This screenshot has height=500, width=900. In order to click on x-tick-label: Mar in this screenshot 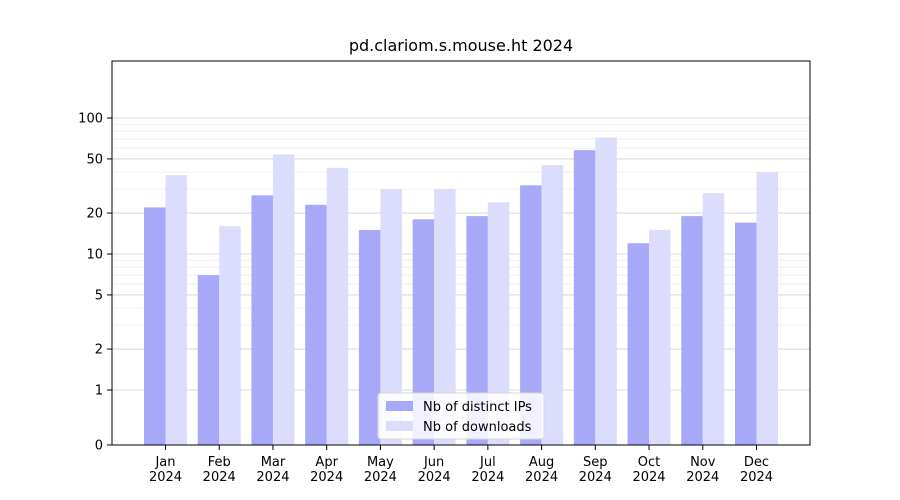, I will do `click(273, 462)`.